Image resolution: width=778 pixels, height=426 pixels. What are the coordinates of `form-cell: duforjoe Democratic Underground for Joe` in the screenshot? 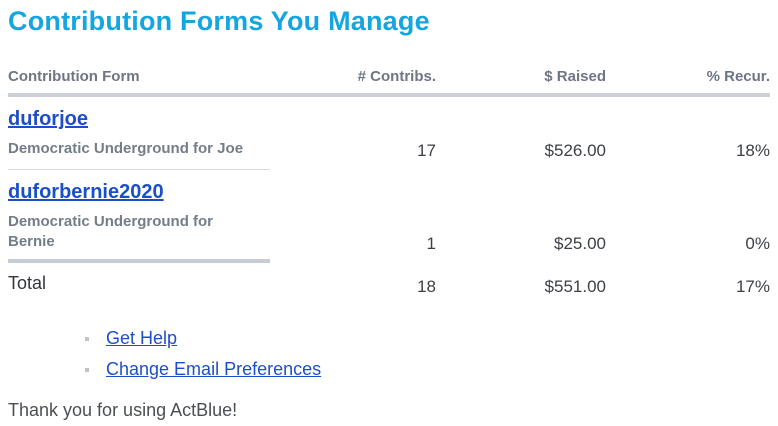 It's located at (139, 132).